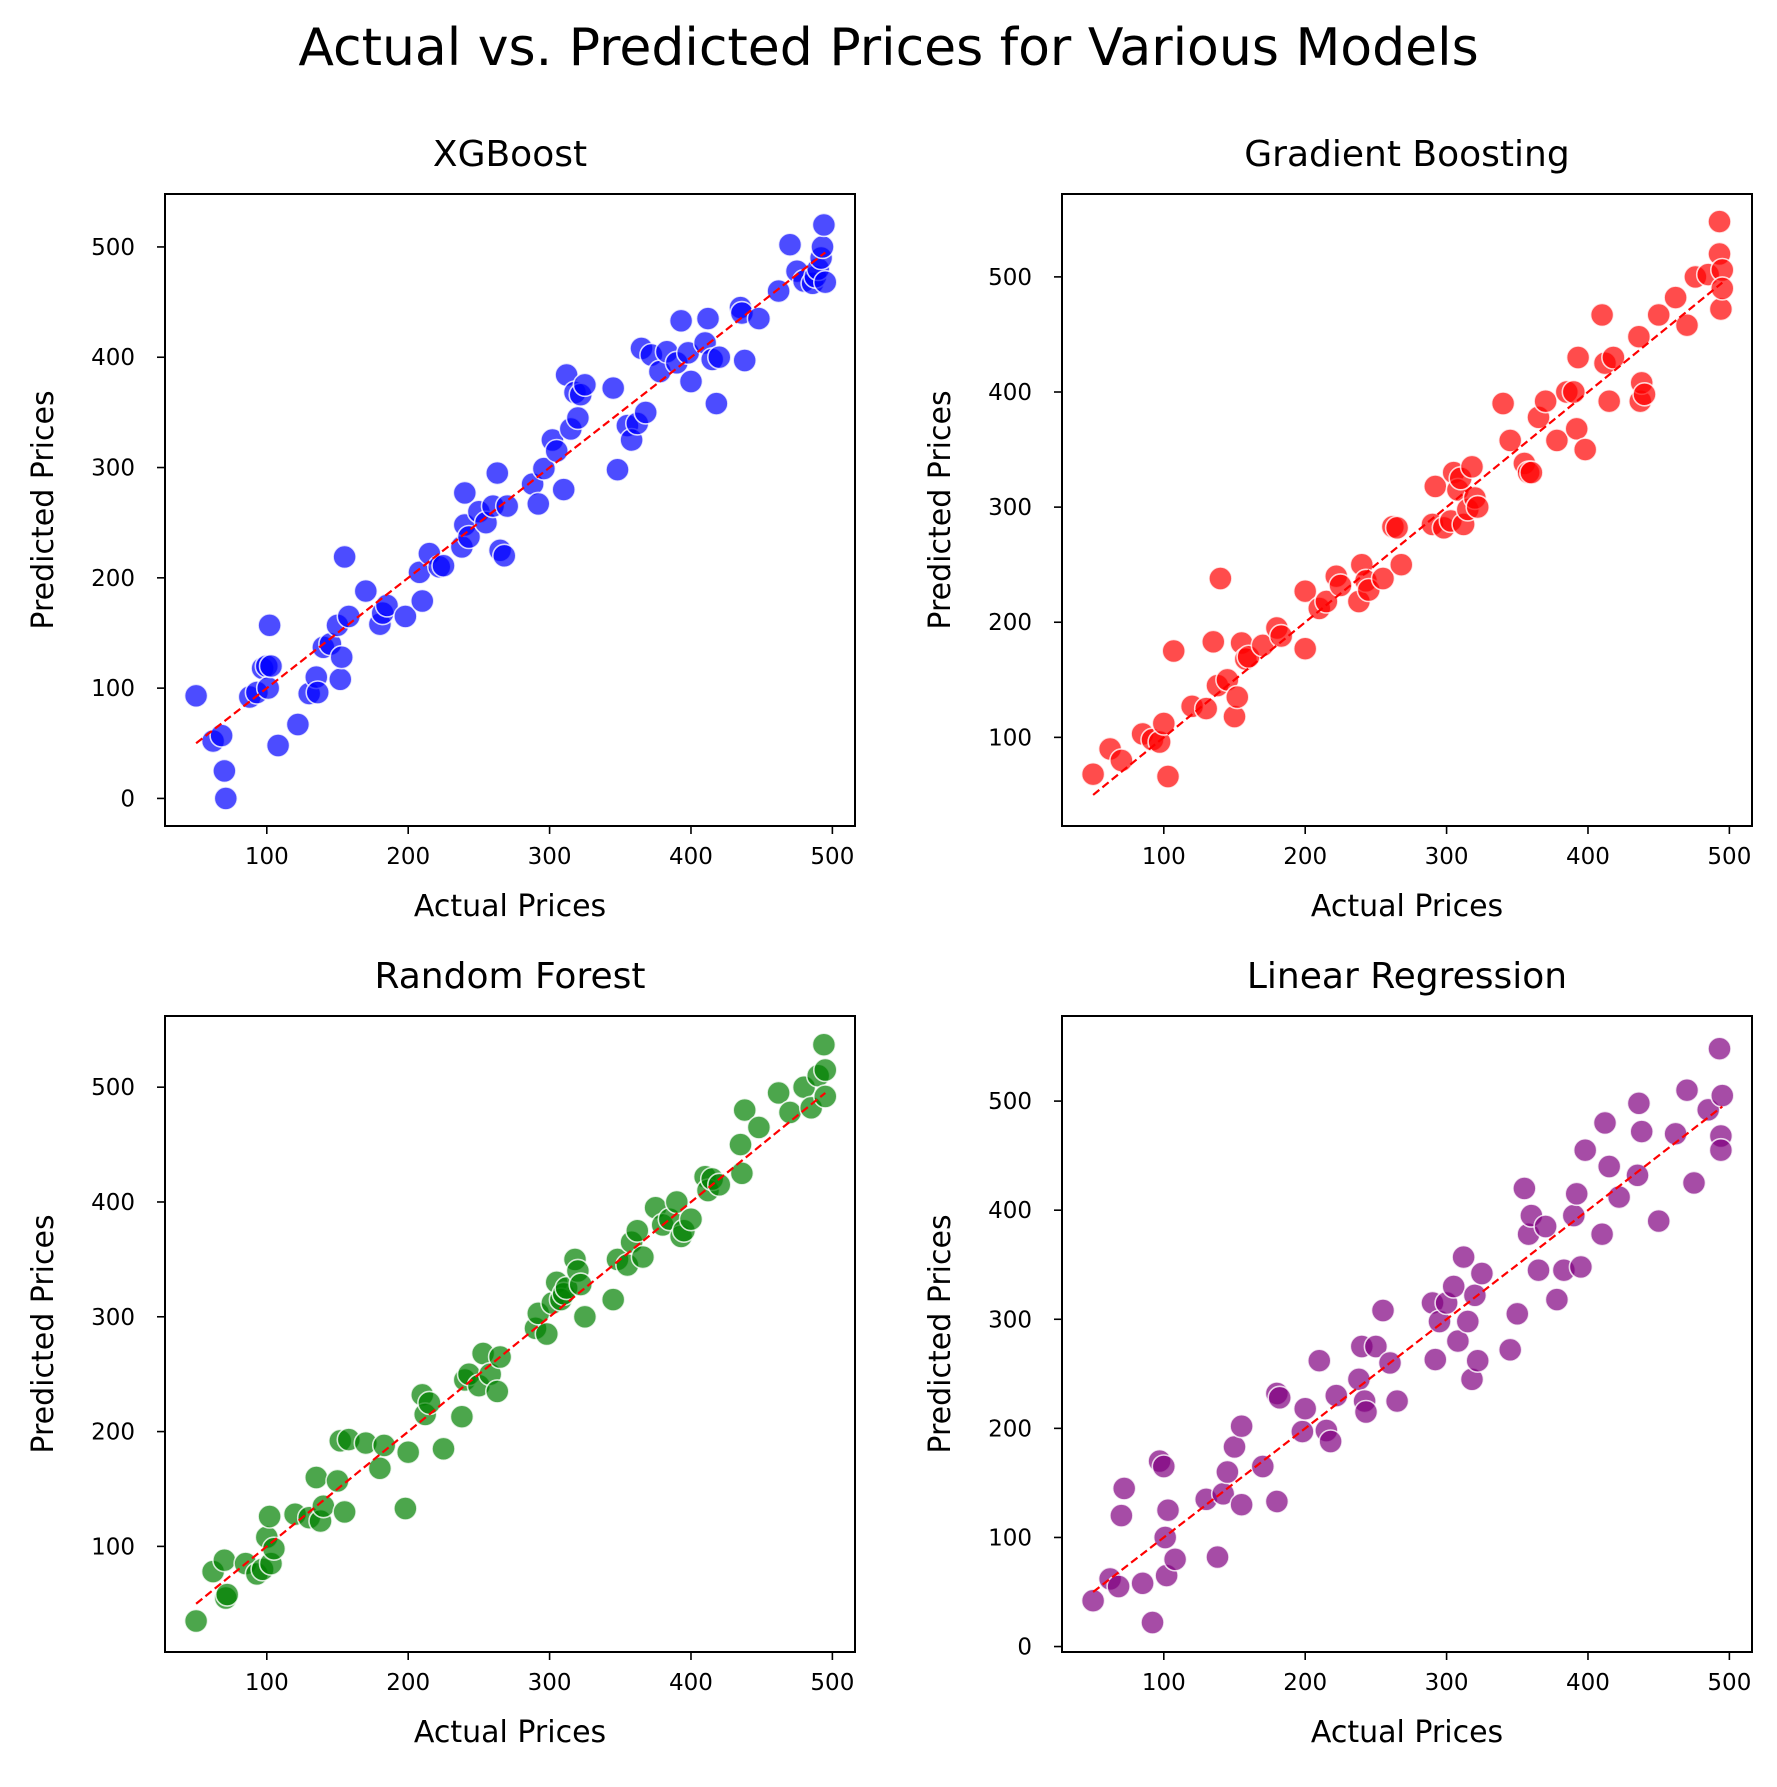 This screenshot has height=1787, width=1777. I want to click on y-tick-label: 300, so click(113, 469).